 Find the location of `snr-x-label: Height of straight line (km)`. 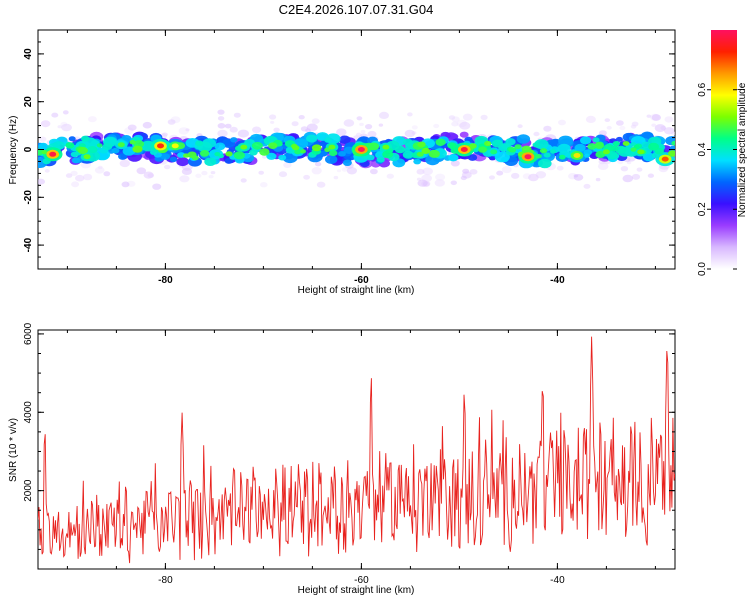

snr-x-label: Height of straight line (km) is located at coordinates (356, 590).